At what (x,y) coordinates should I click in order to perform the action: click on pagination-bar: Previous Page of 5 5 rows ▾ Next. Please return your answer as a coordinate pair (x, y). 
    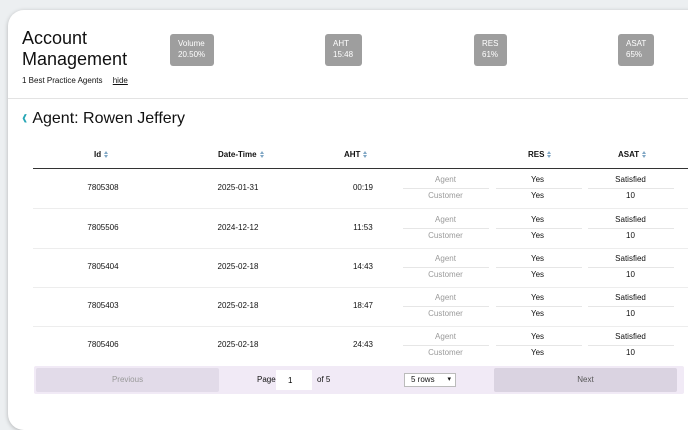
    Looking at the image, I should click on (359, 380).